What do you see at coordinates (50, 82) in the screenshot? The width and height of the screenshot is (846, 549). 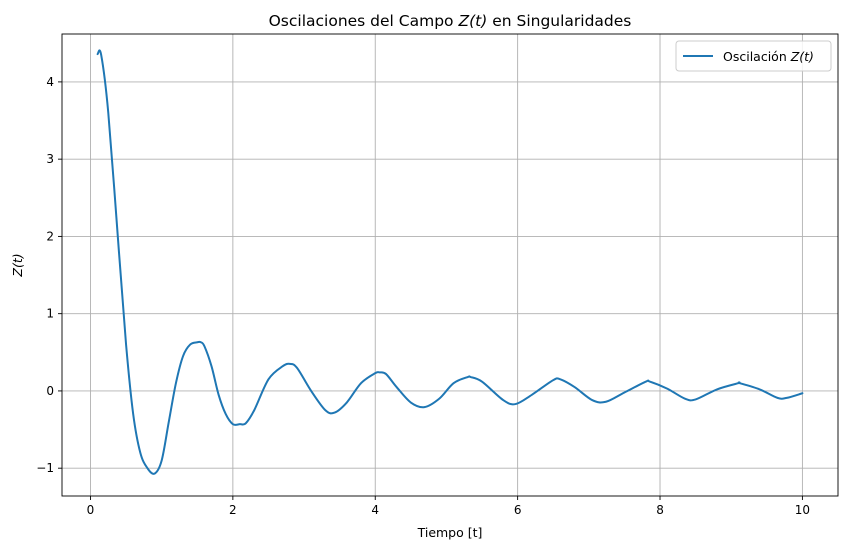 I see `y-tick-label: 4` at bounding box center [50, 82].